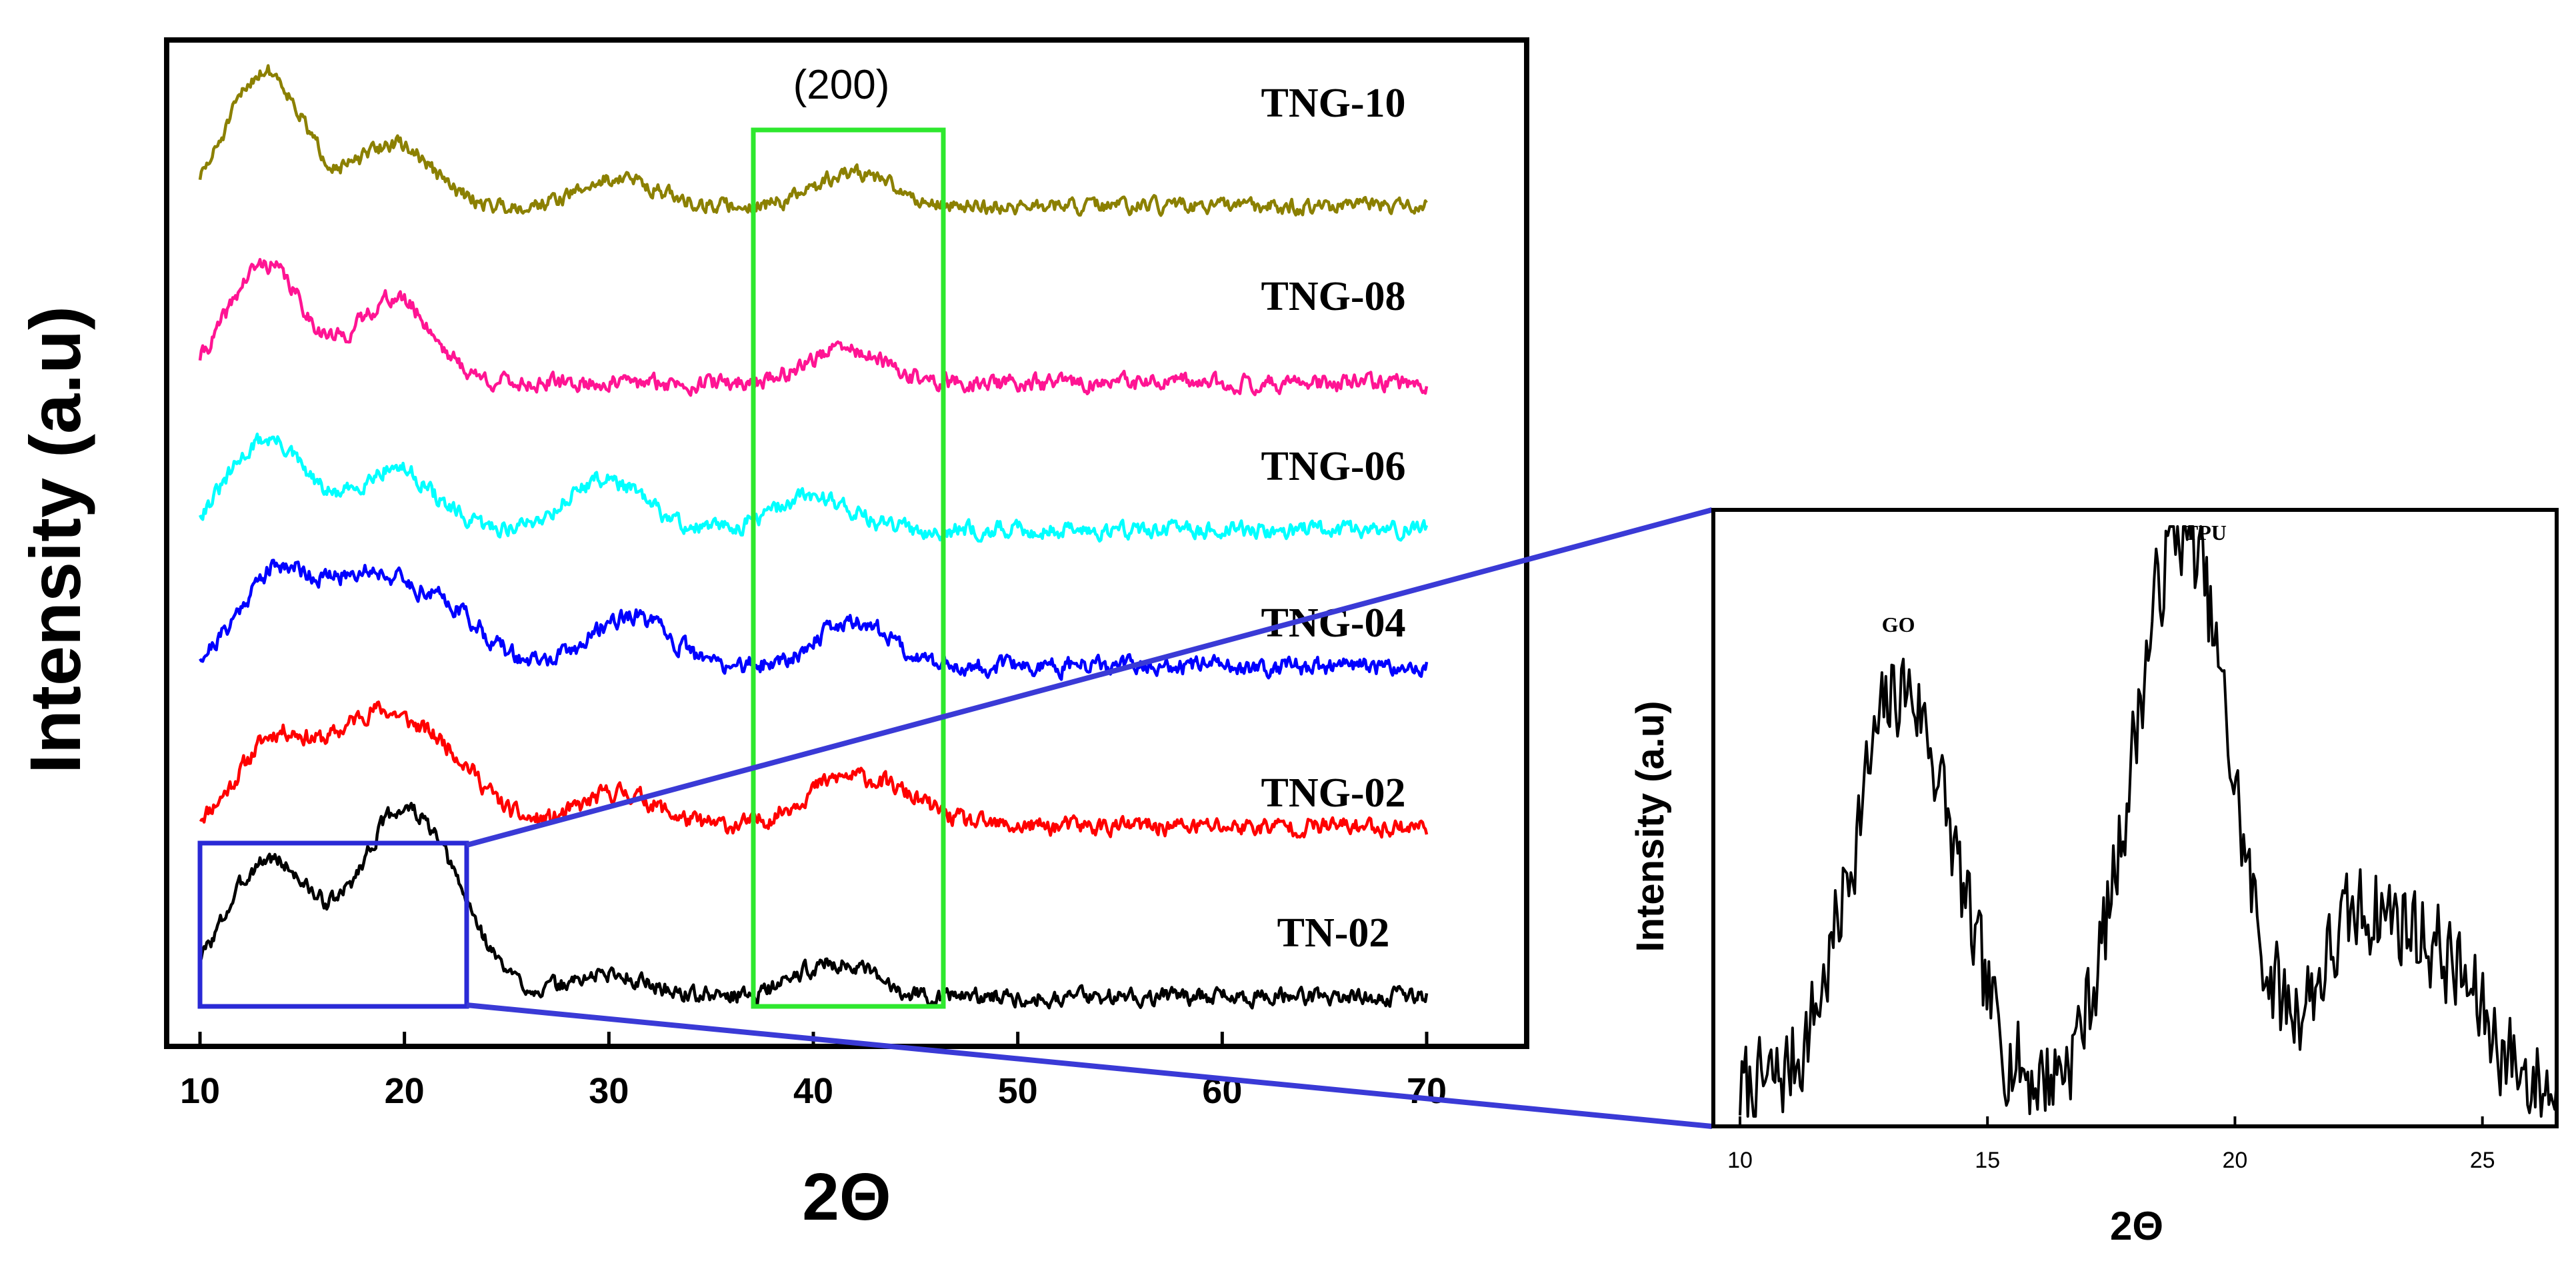 Image resolution: width=2576 pixels, height=1263 pixels. I want to click on main-tick-label-70: 70, so click(1427, 1091).